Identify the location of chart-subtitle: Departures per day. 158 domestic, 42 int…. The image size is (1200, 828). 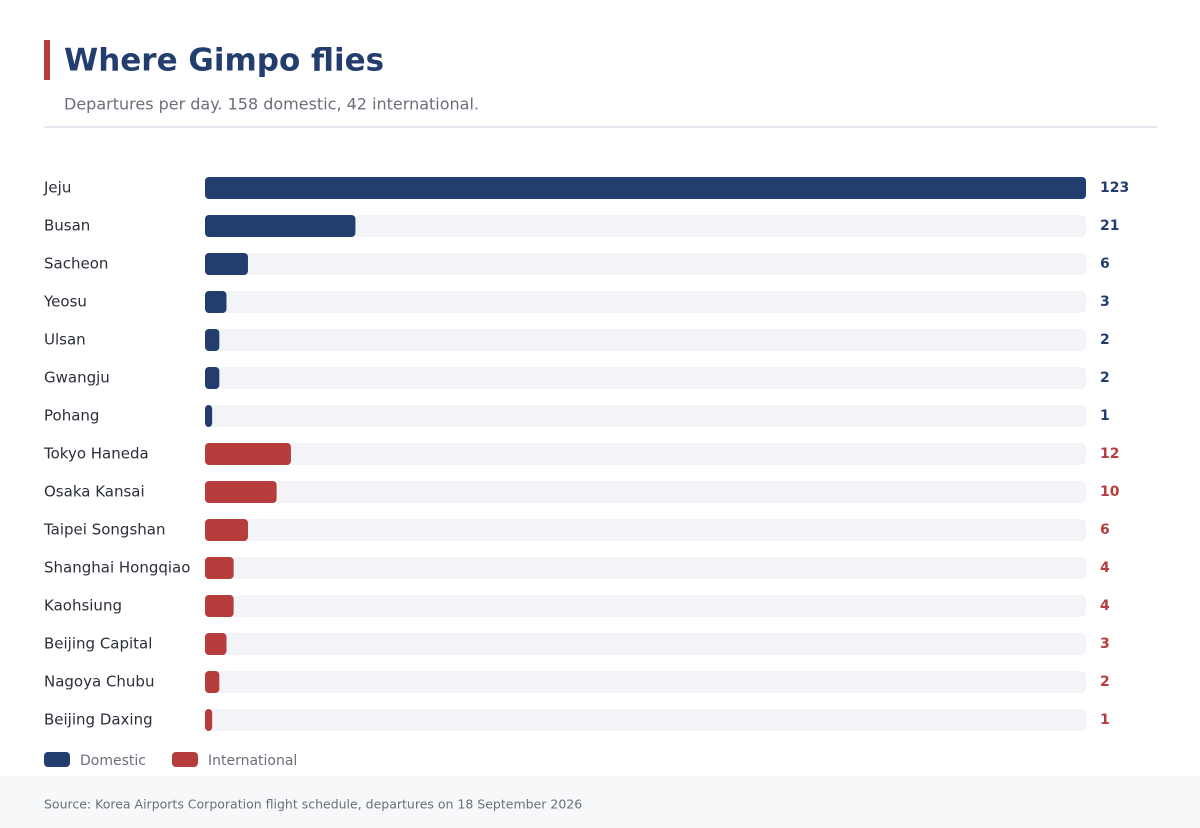
(271, 104).